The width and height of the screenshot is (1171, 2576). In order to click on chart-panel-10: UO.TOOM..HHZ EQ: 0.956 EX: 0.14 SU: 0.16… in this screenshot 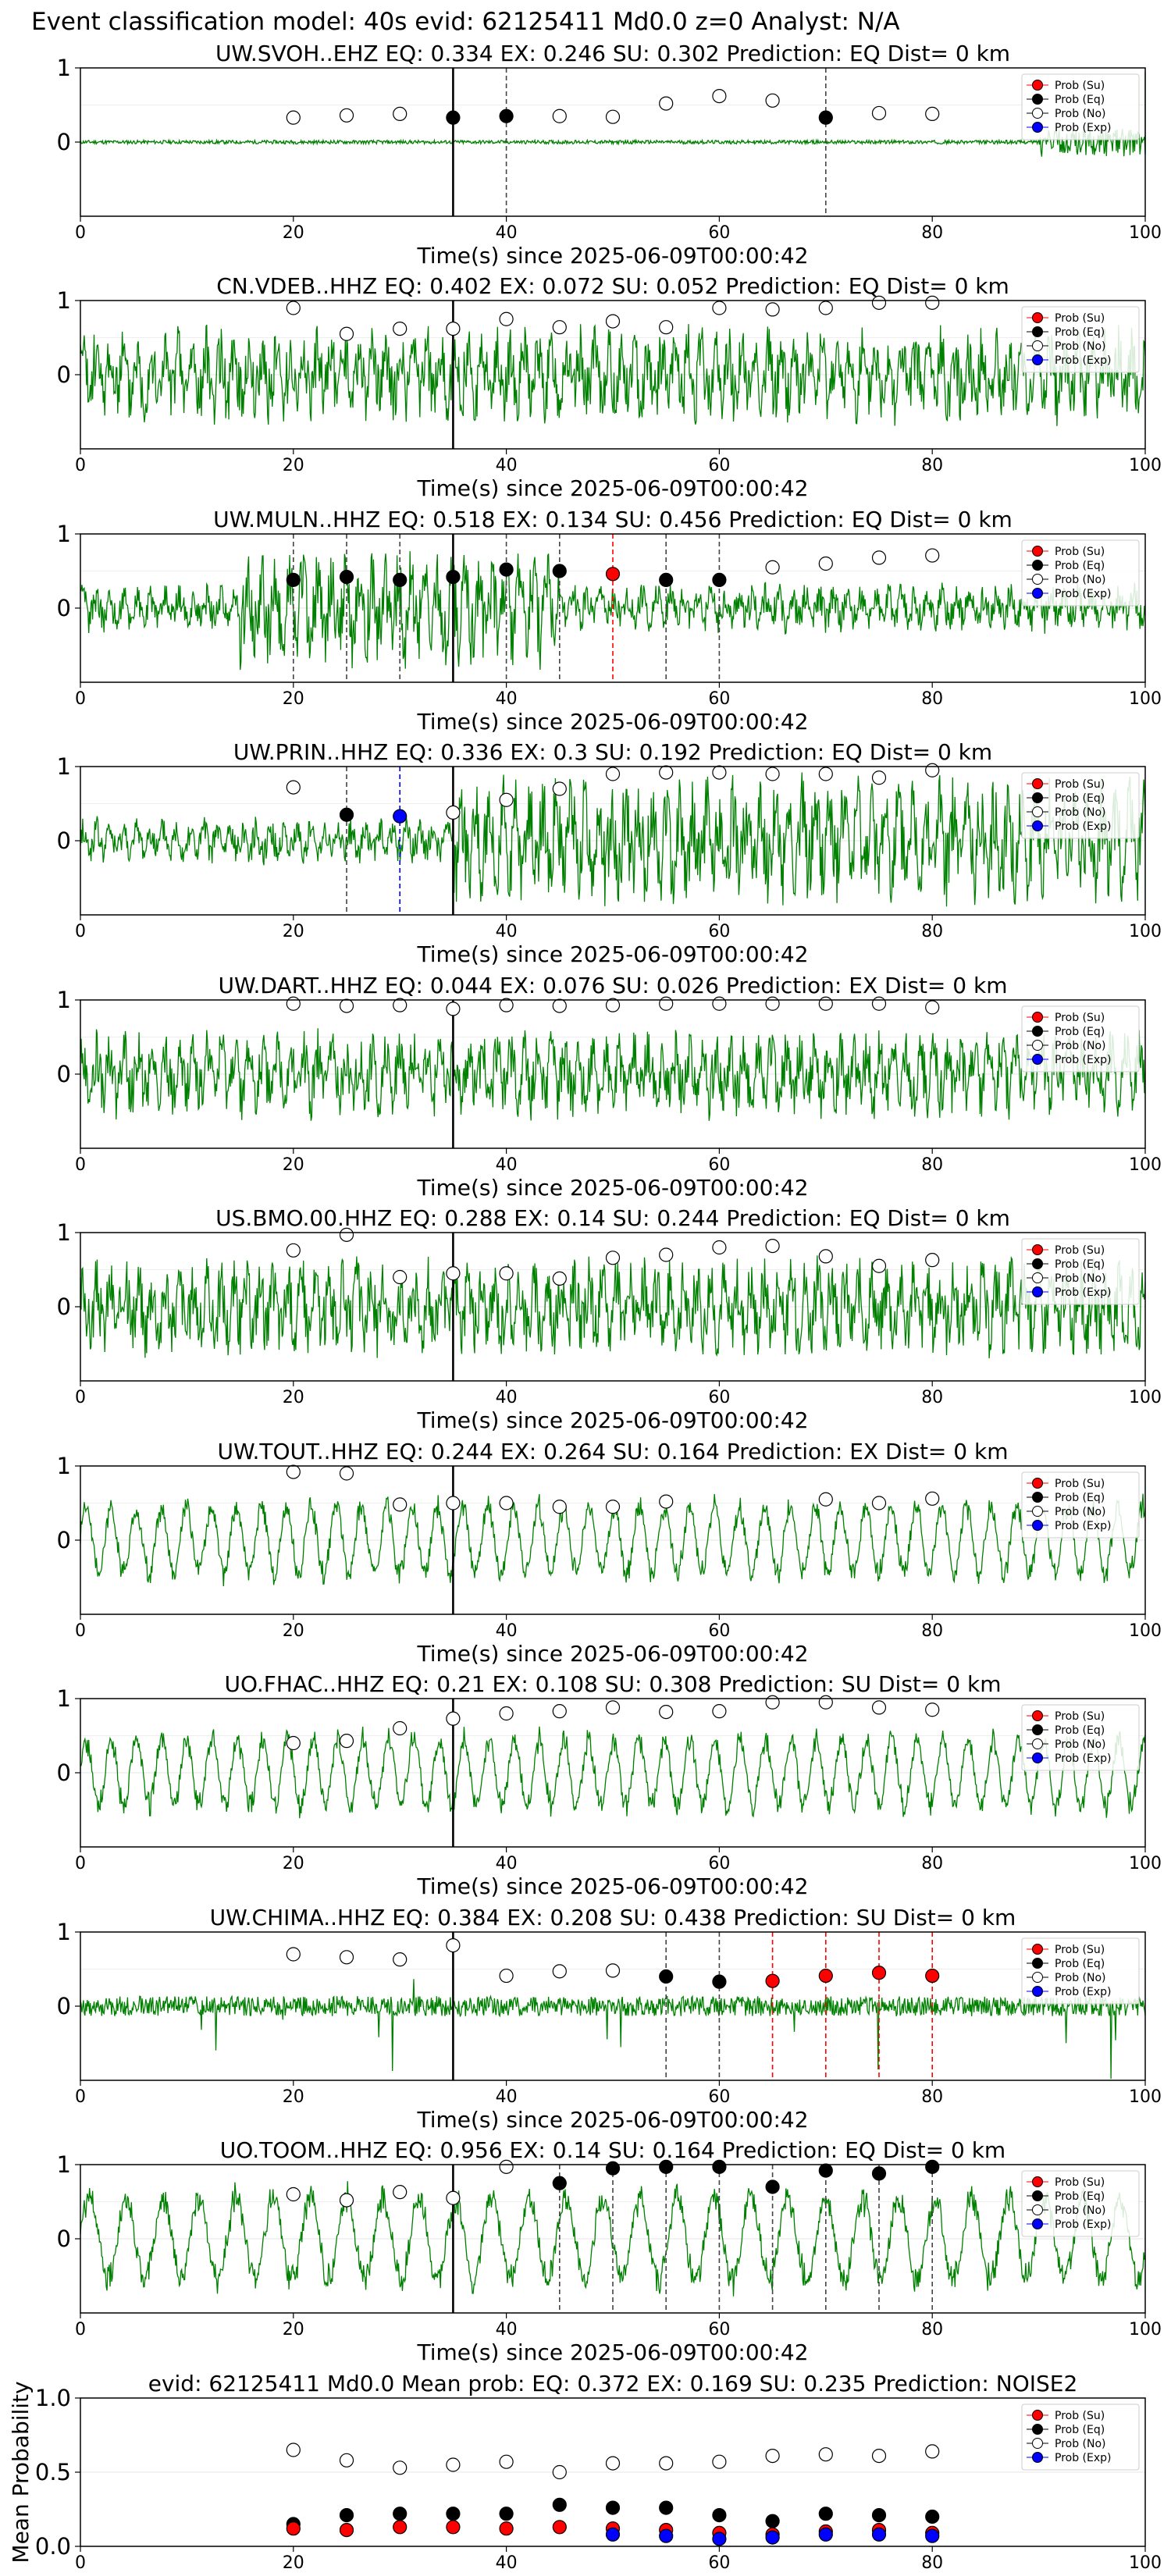, I will do `click(609, 2251)`.